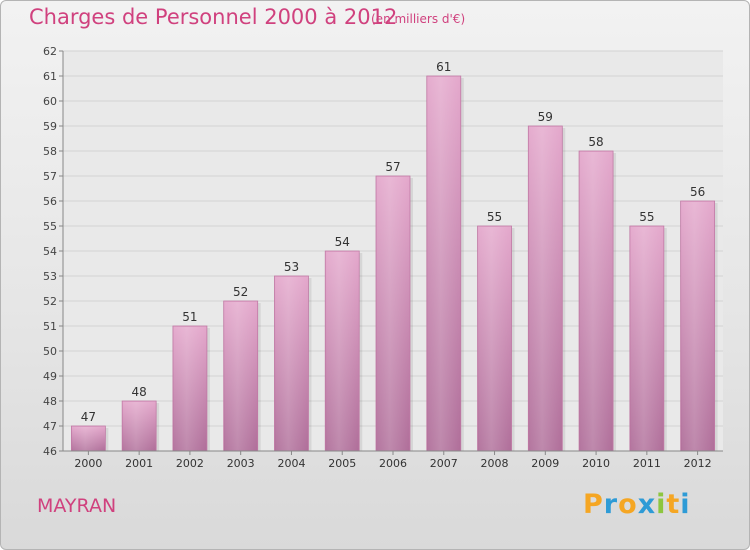  What do you see at coordinates (50, 351) in the screenshot?
I see `y-tick-label: 50` at bounding box center [50, 351].